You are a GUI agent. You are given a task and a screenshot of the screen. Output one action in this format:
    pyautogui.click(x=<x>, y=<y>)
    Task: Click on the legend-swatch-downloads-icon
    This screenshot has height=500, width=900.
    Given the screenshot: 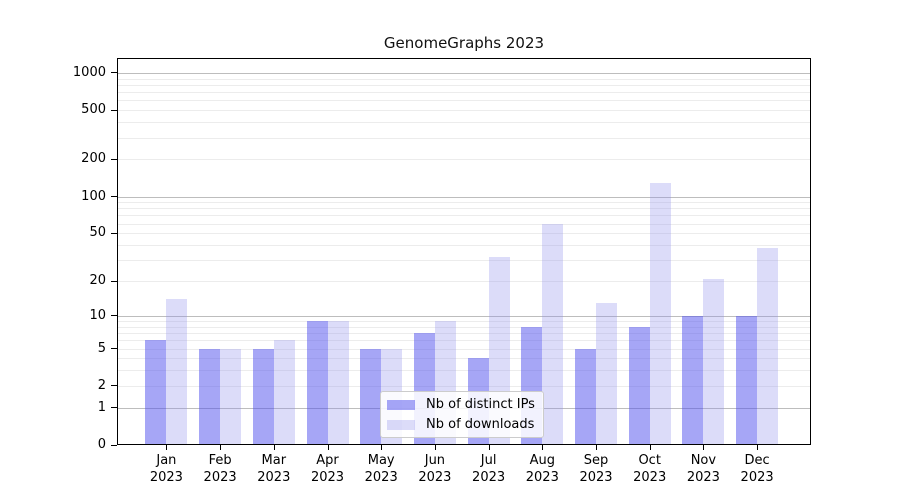 What is the action you would take?
    pyautogui.click(x=401, y=424)
    